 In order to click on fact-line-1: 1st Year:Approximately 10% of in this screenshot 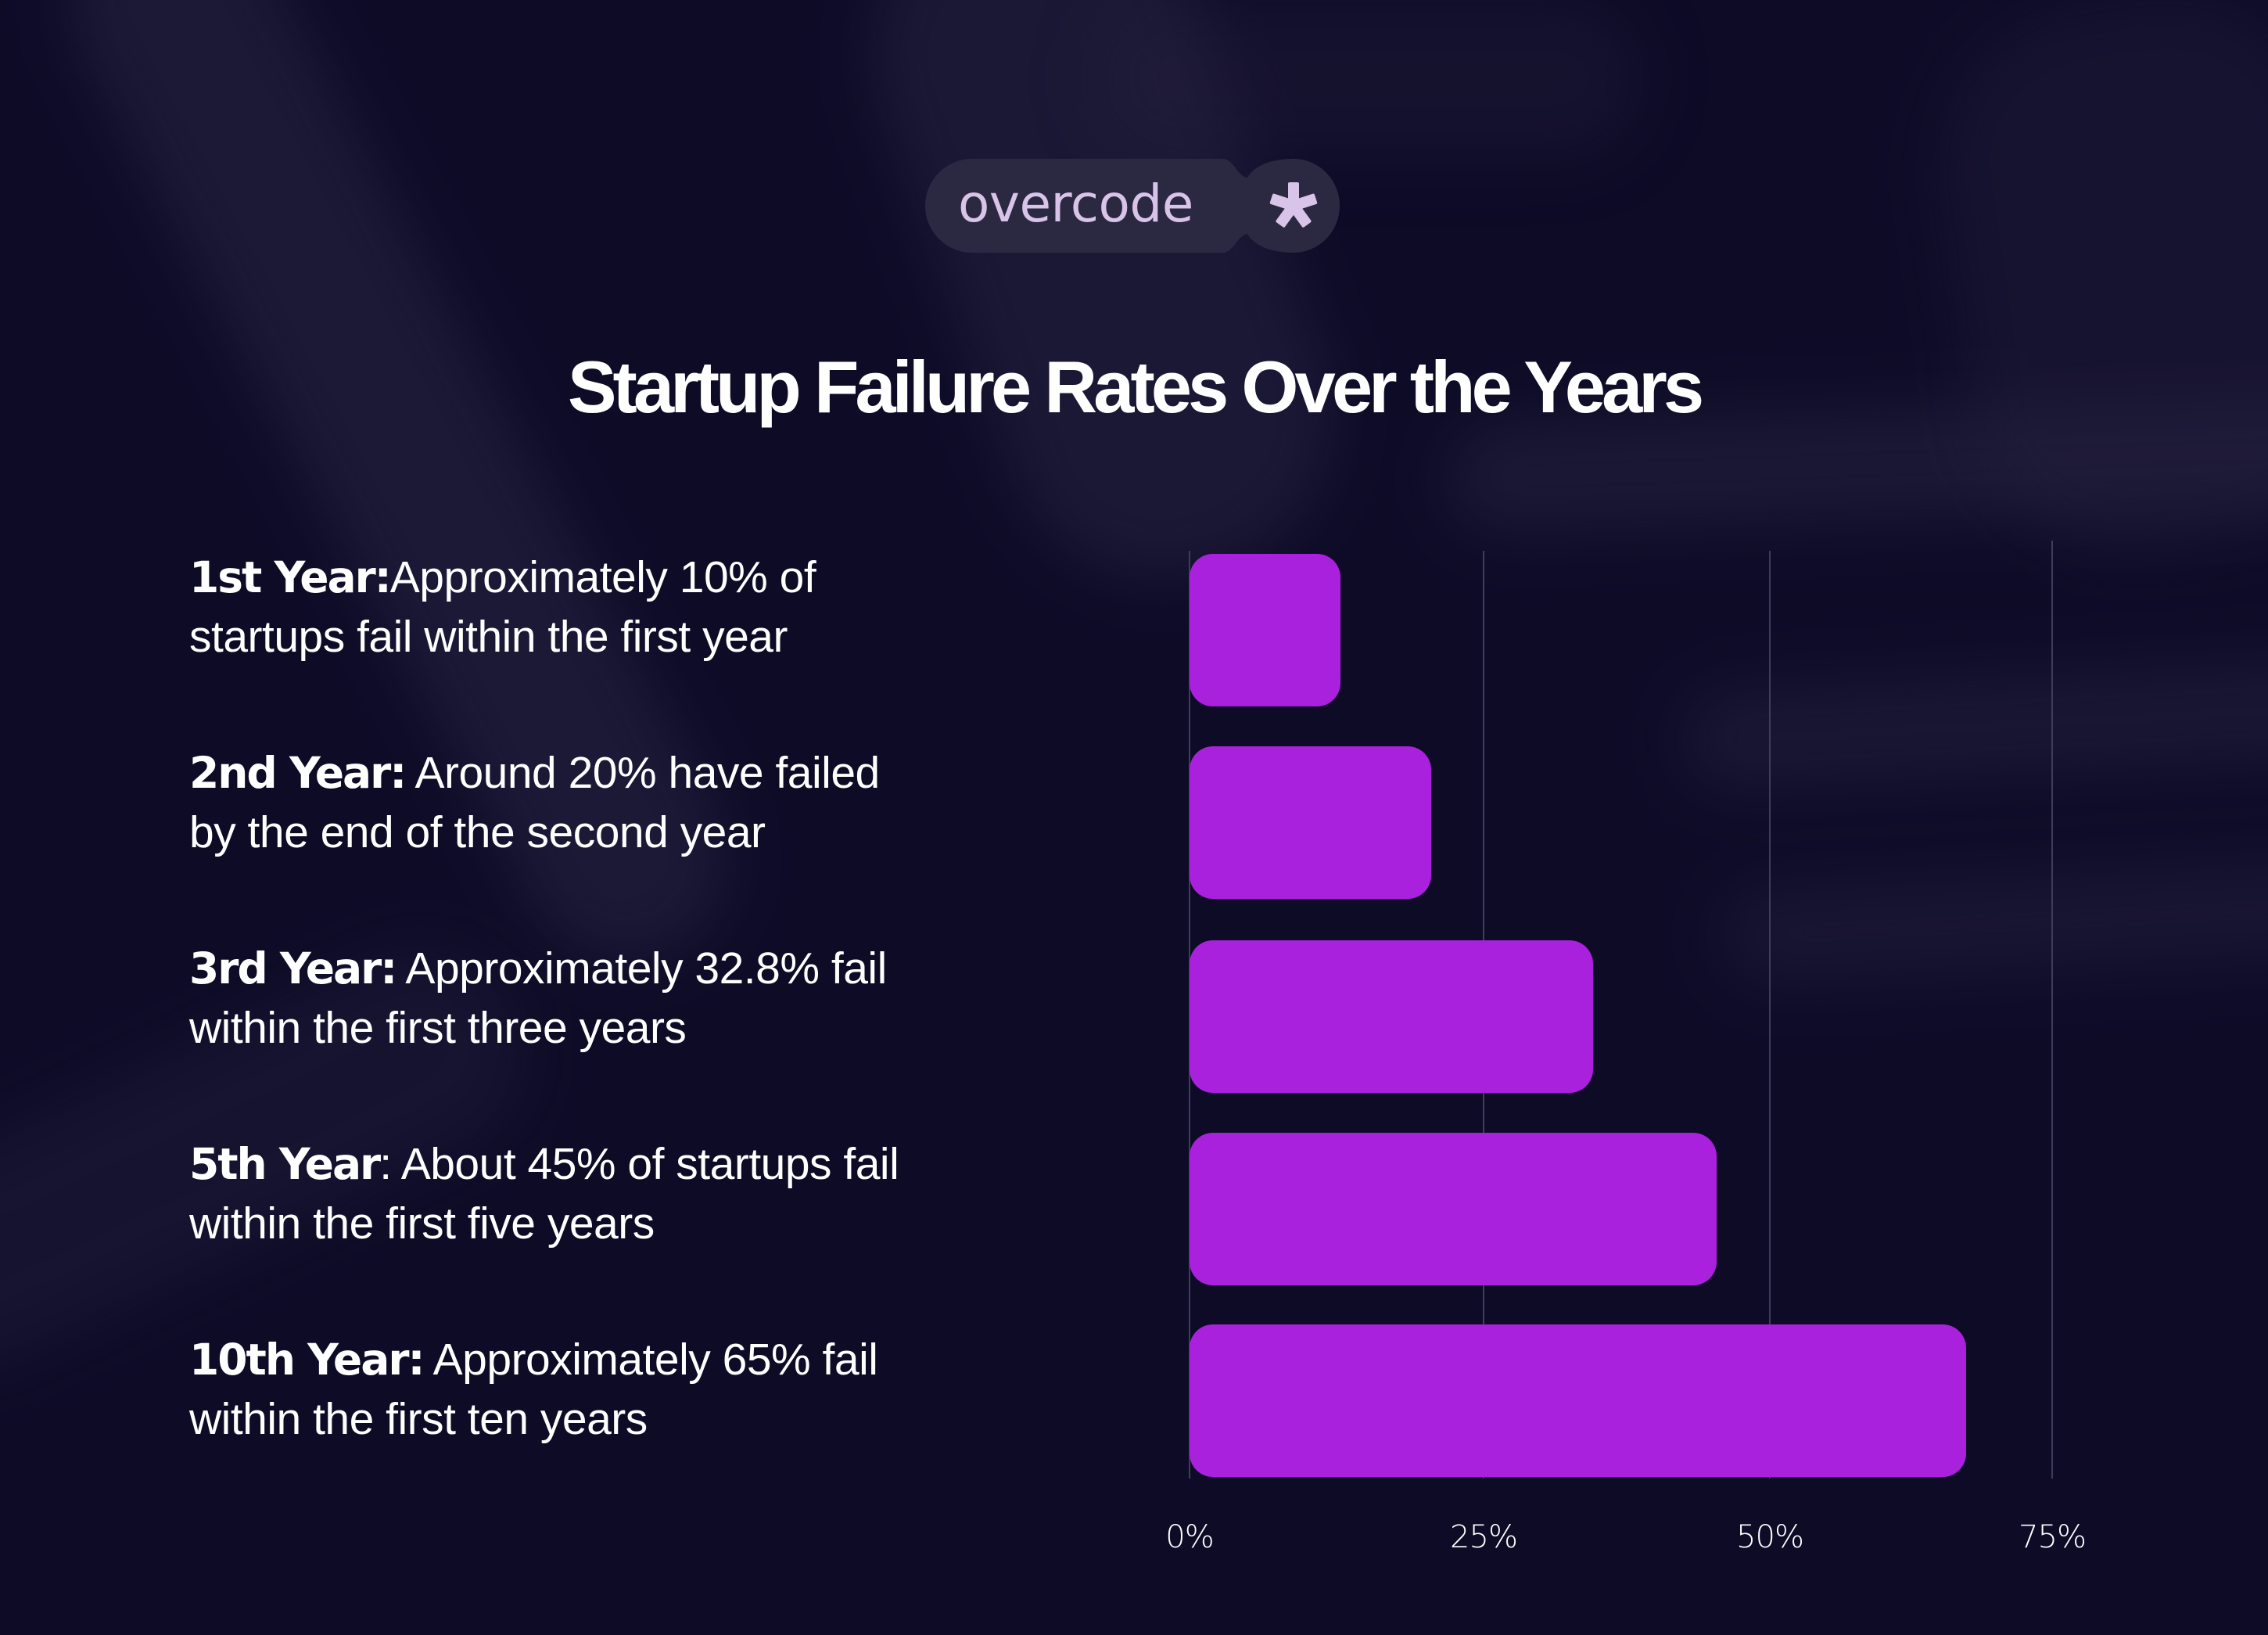, I will do `click(619, 577)`.